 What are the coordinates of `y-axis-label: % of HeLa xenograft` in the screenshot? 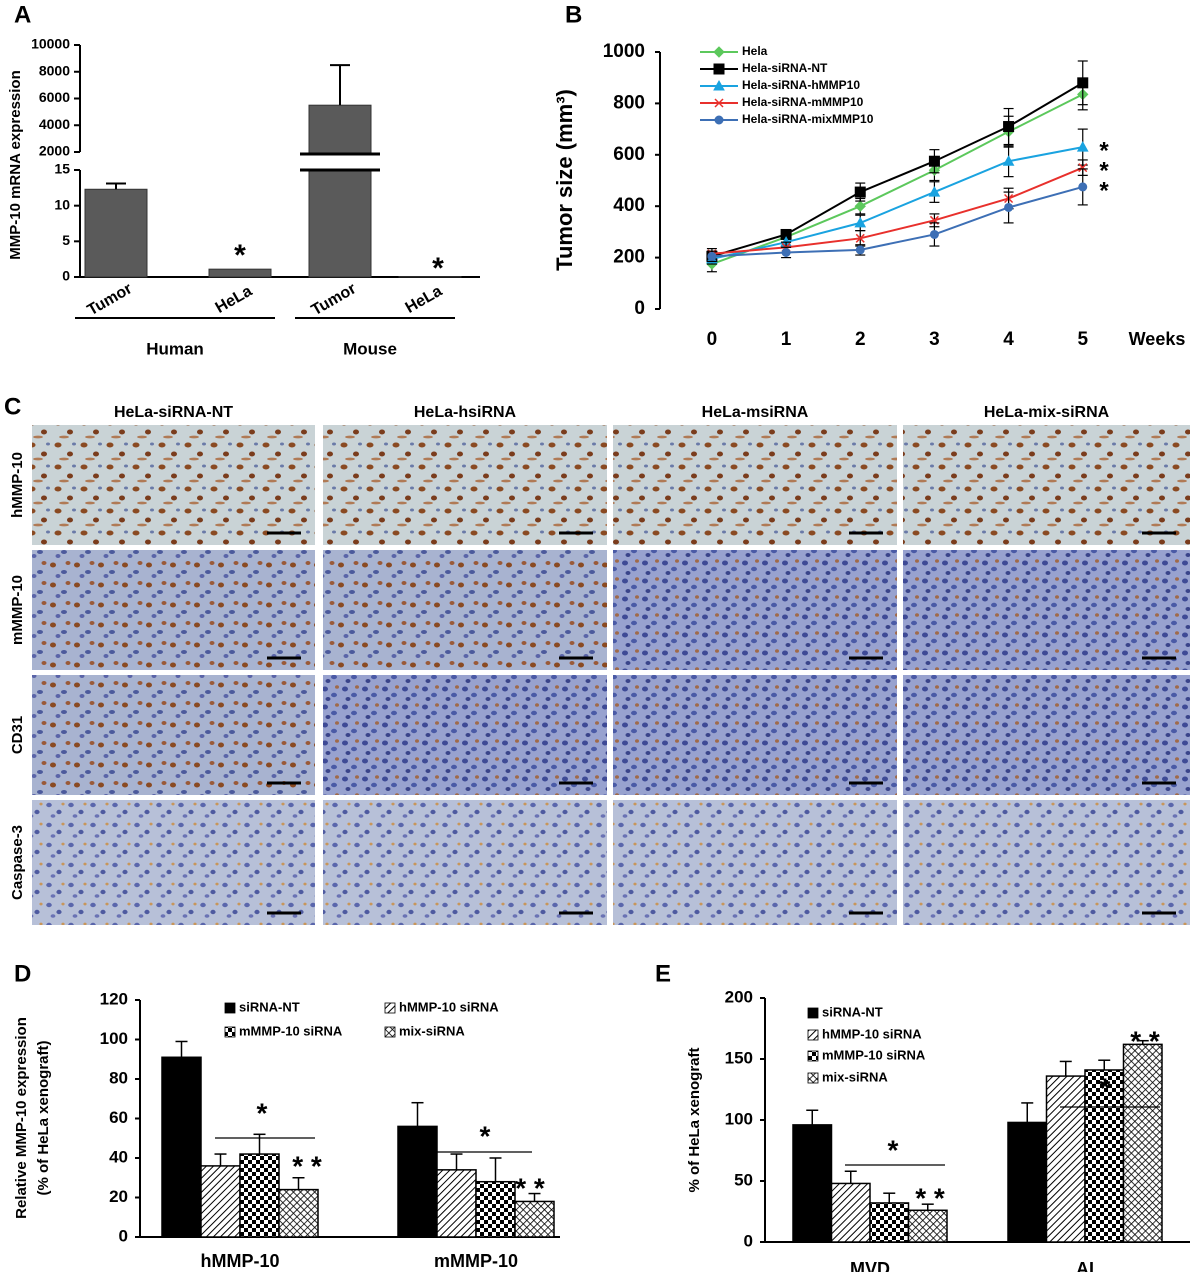 It's located at (694, 1119).